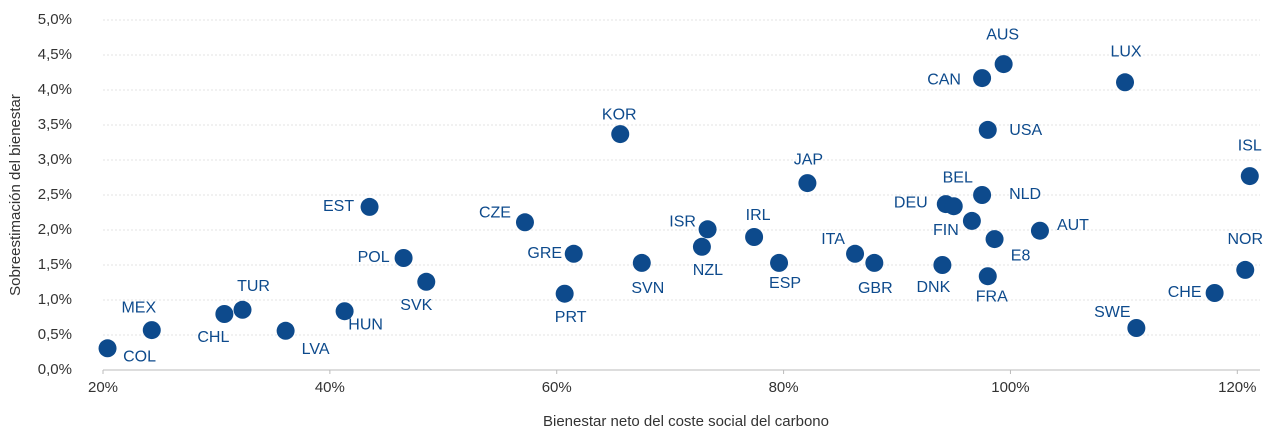 Image resolution: width=1288 pixels, height=433 pixels. What do you see at coordinates (138, 307) in the screenshot?
I see `point-label: MEX` at bounding box center [138, 307].